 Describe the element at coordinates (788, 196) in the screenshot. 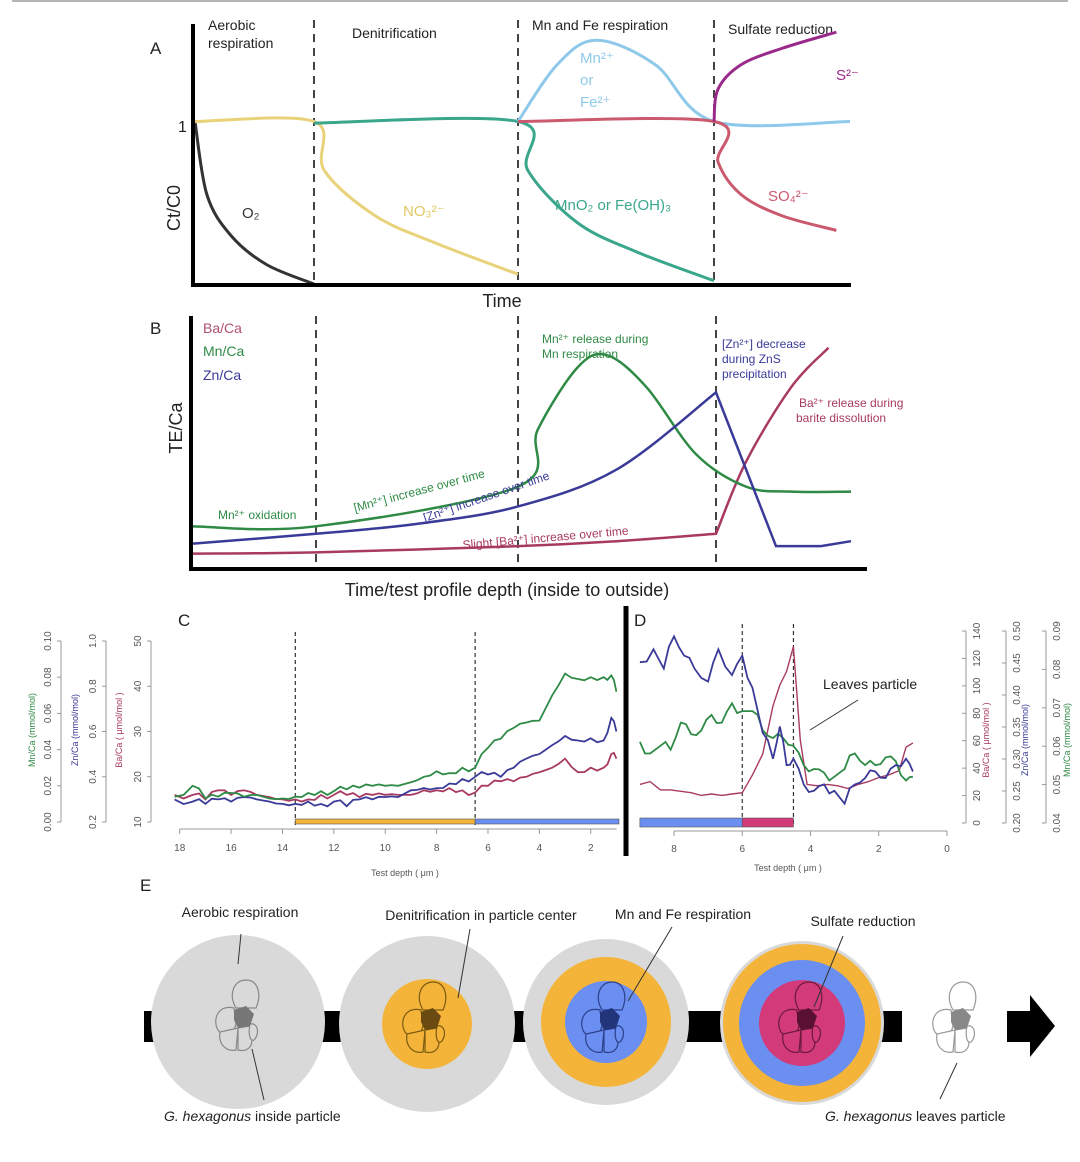

I see `label-so4: SO₄²⁻` at that location.